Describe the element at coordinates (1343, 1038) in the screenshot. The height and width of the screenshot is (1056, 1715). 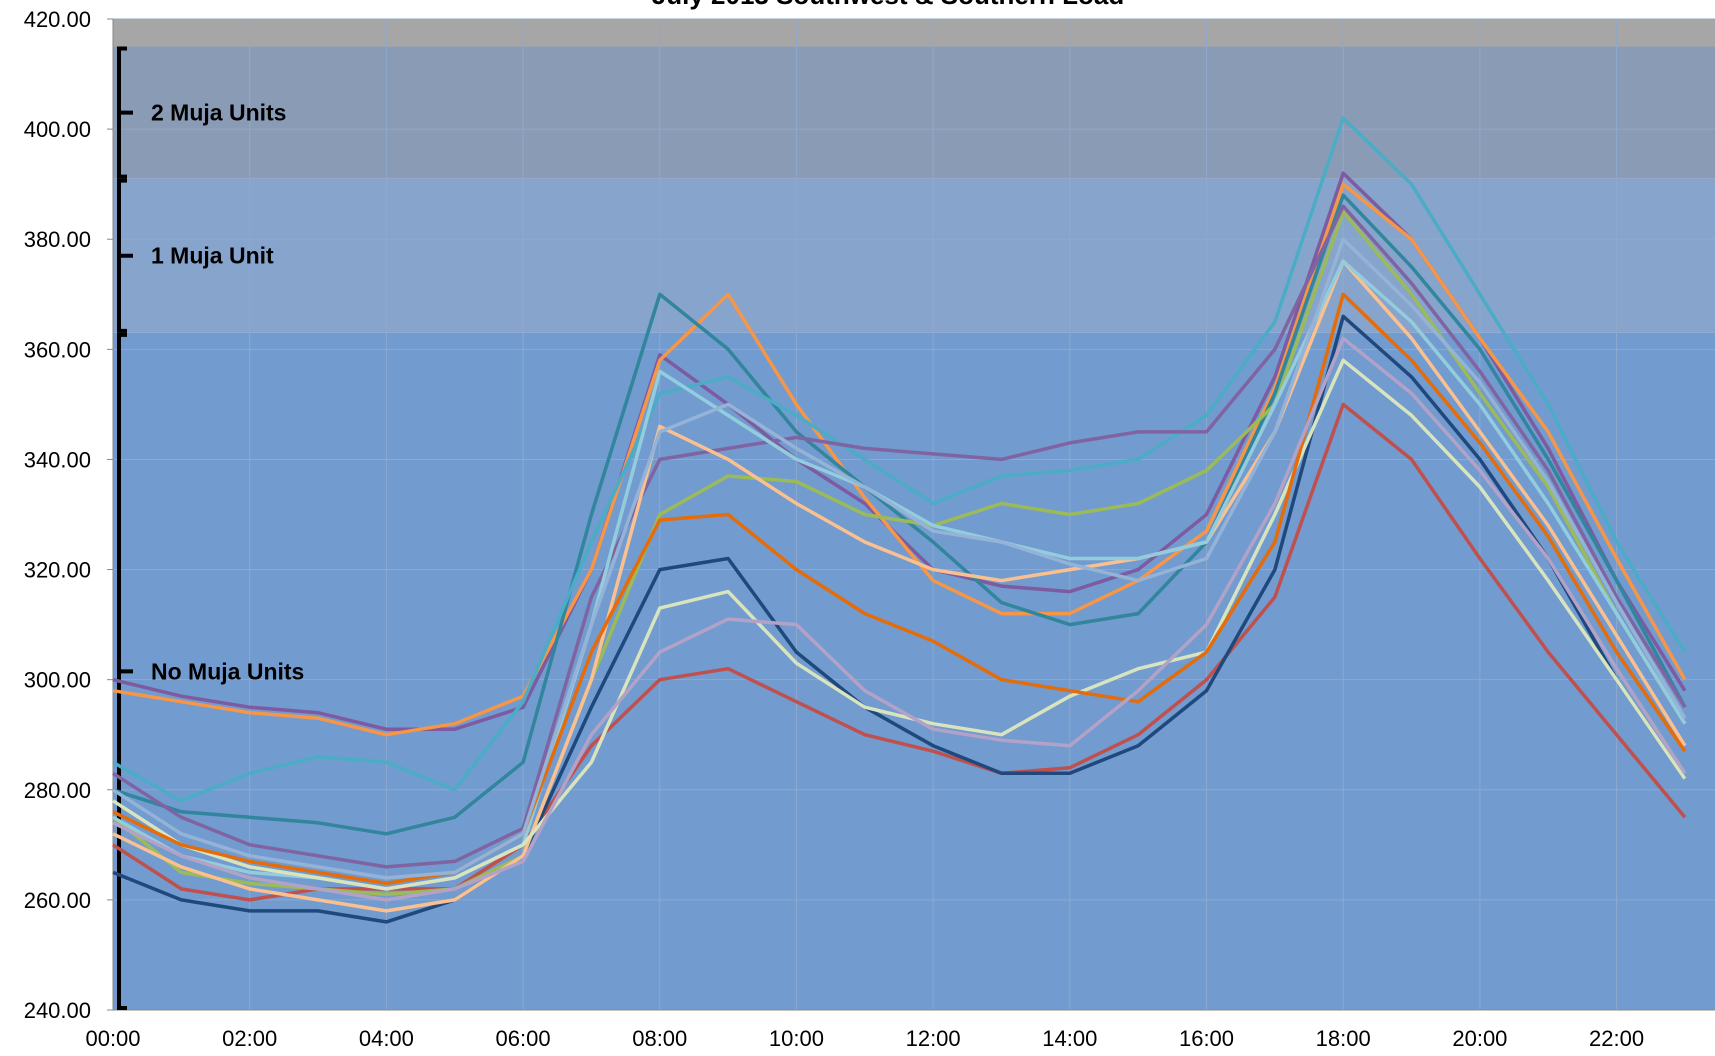
I see `x-tick-label: 18:00` at that location.